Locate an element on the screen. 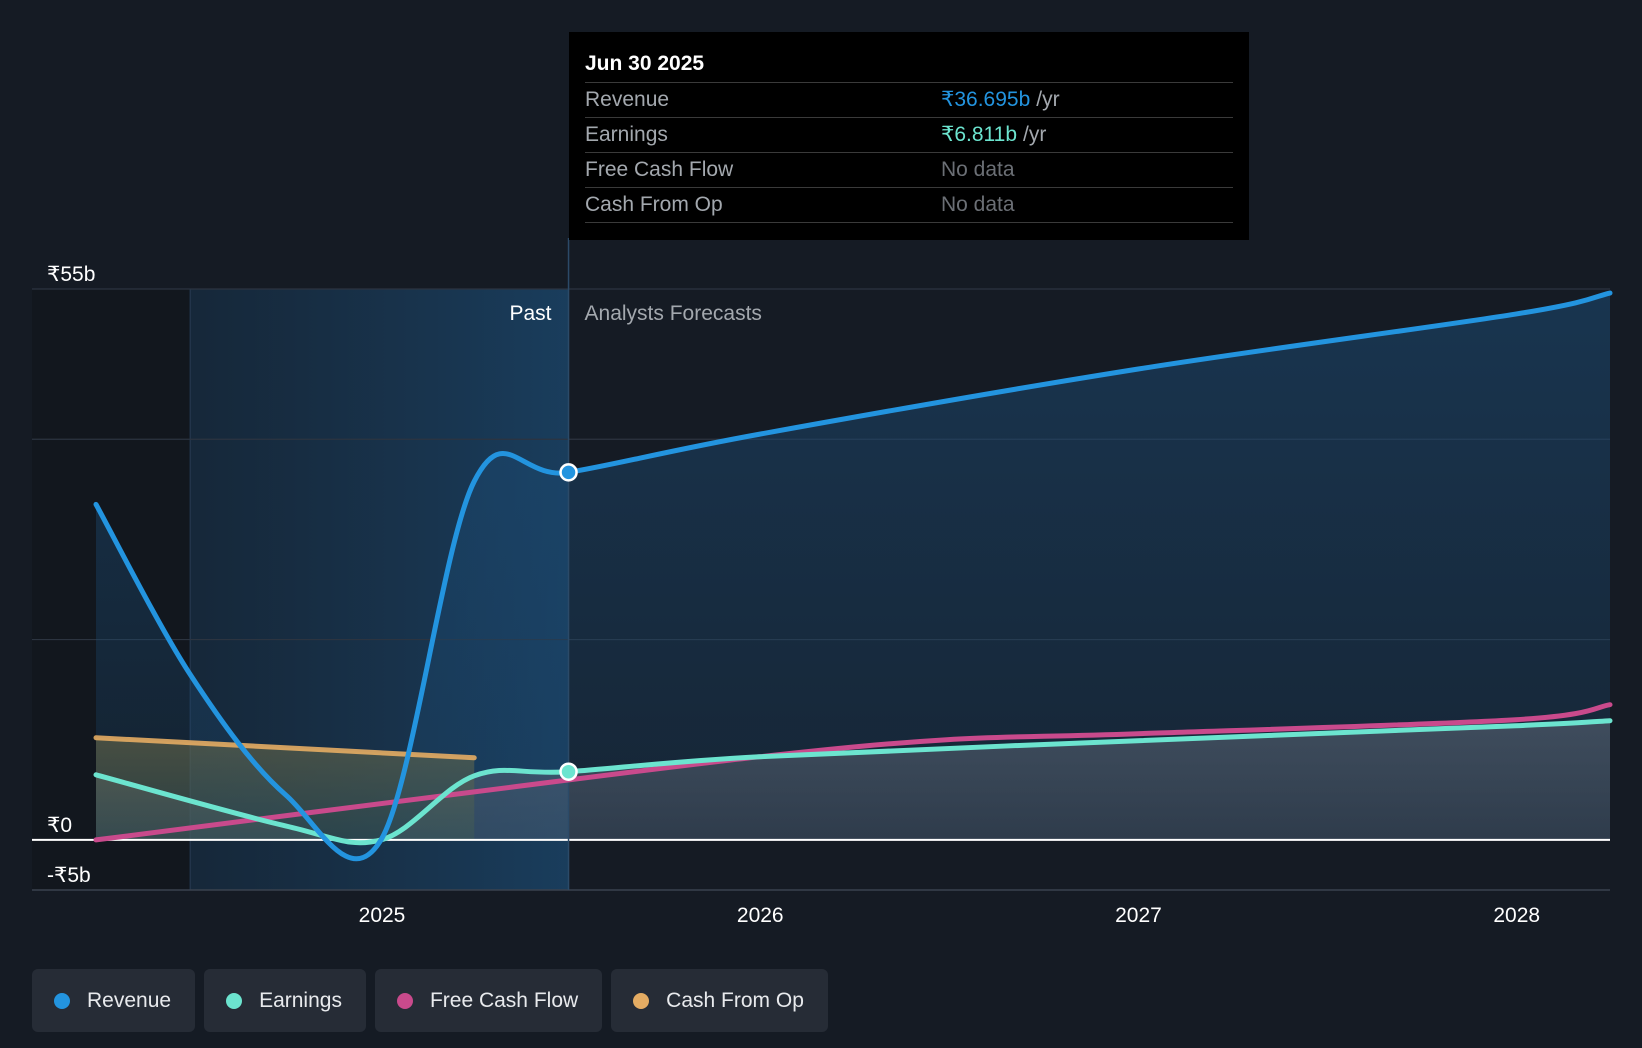 Image resolution: width=1642 pixels, height=1048 pixels. cash-from-op-line is located at coordinates (285, 748).